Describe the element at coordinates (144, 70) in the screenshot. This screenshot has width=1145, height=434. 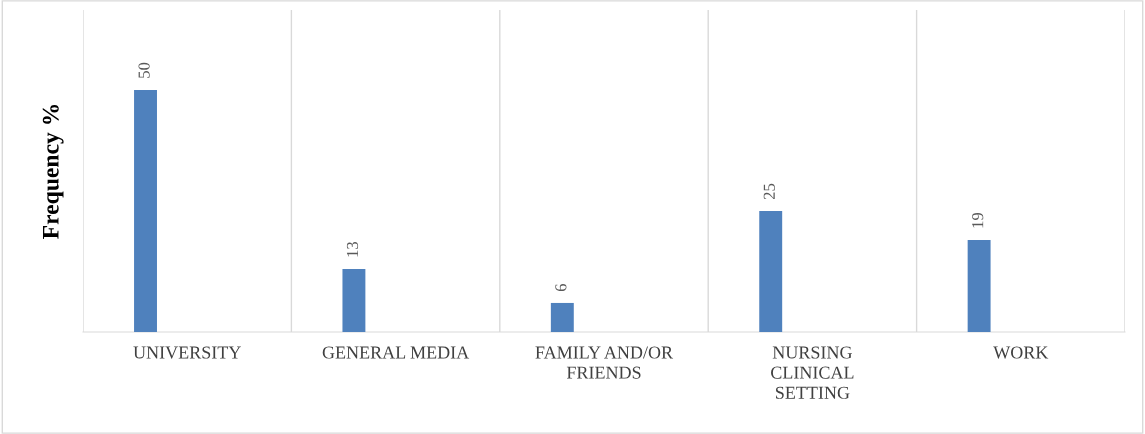
I see `data-label: 50` at that location.